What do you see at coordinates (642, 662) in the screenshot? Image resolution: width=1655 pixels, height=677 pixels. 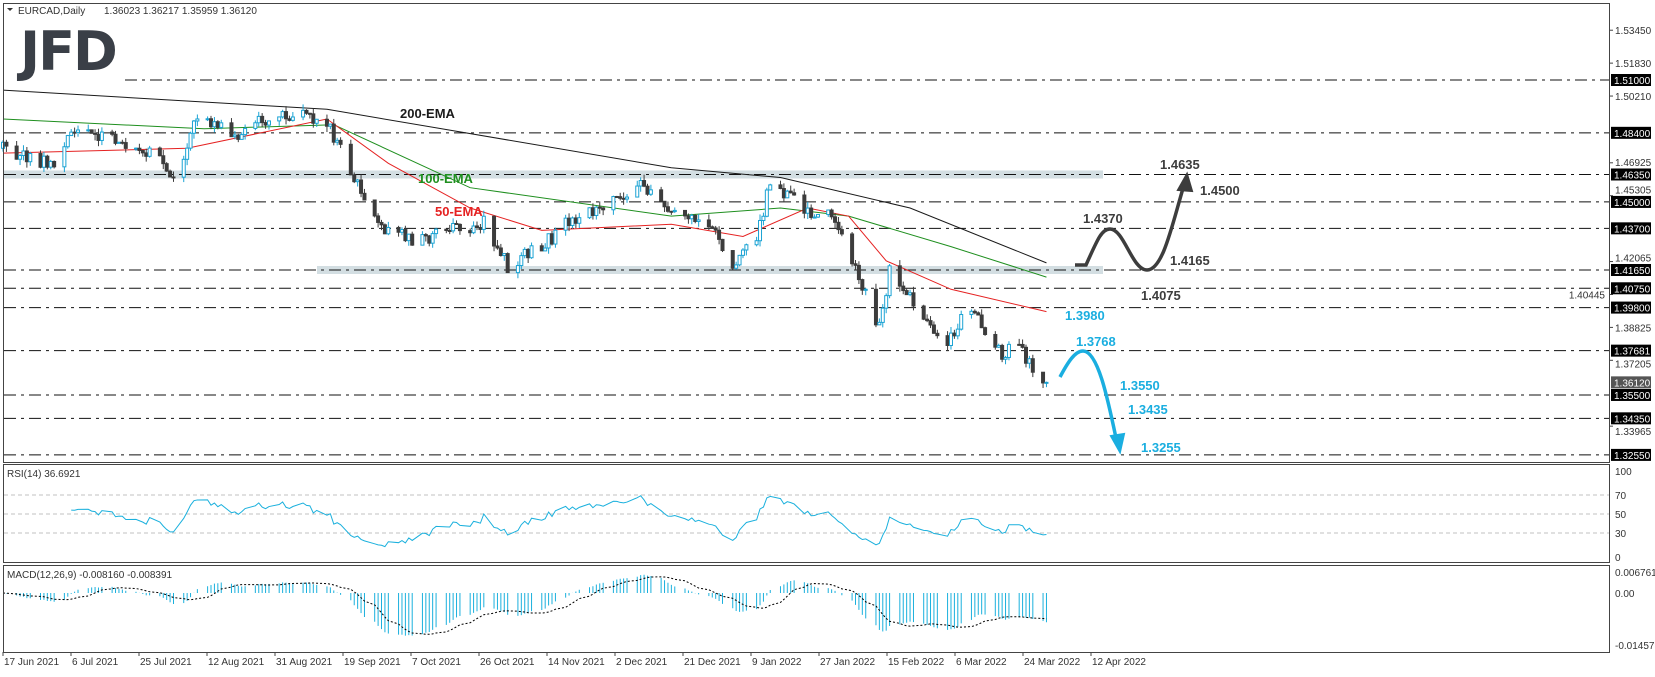 I see `date-tick-label: 2 Dec 2021` at bounding box center [642, 662].